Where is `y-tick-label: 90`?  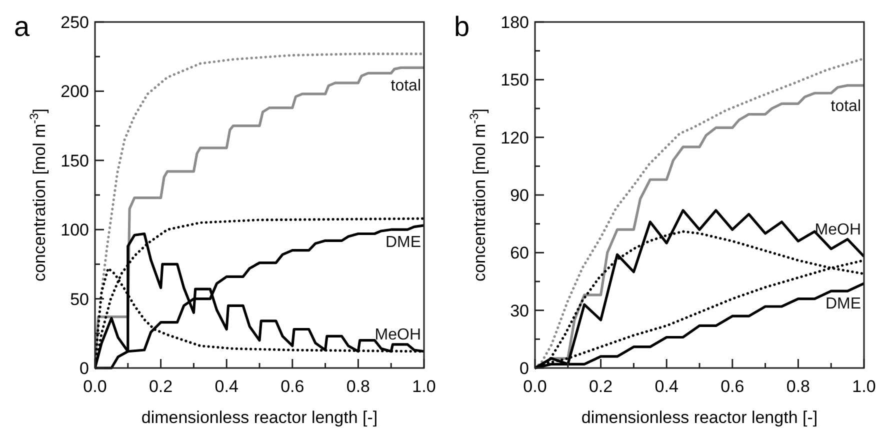
y-tick-label: 90 is located at coordinates (519, 195).